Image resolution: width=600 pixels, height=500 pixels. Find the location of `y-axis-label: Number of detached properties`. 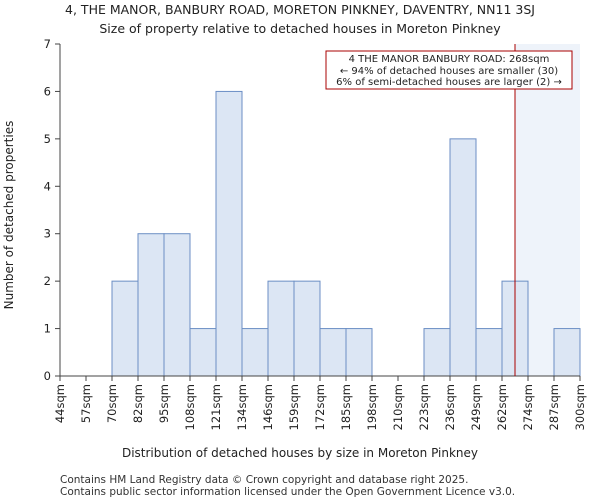

y-axis-label: Number of detached properties is located at coordinates (9, 215).